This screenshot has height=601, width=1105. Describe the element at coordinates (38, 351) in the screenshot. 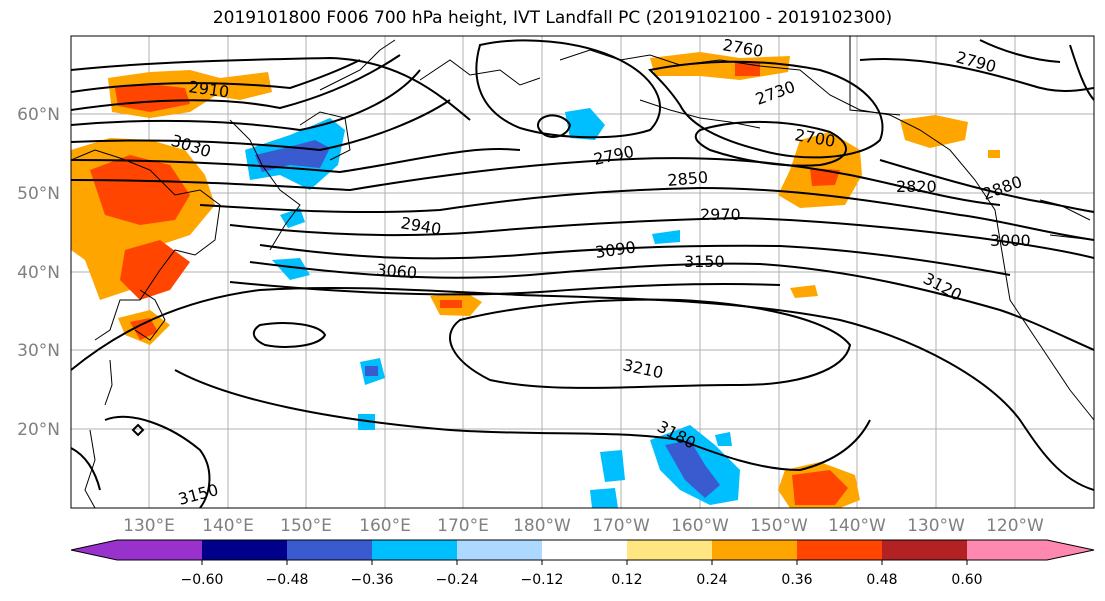

I see `lat-label: 30°N` at that location.